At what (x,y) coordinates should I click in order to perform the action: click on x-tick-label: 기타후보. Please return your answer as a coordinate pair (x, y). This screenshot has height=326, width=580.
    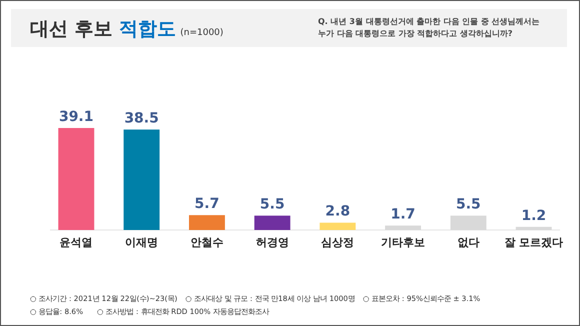
    Looking at the image, I should click on (403, 242).